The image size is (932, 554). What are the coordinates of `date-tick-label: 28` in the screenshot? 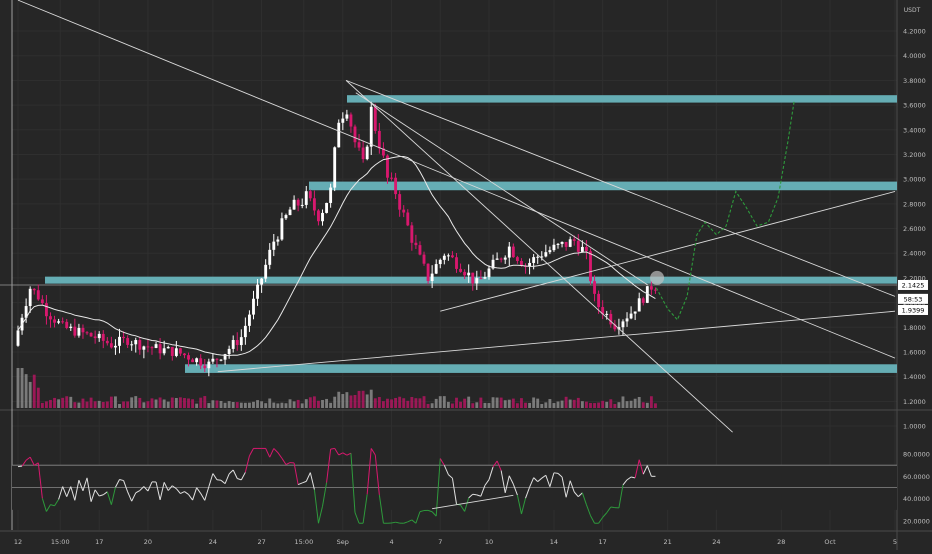 It's located at (781, 542).